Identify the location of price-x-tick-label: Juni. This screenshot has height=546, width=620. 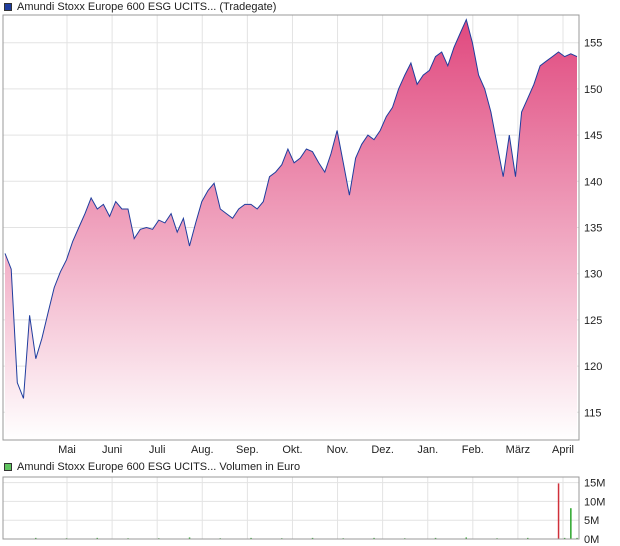
(112, 450).